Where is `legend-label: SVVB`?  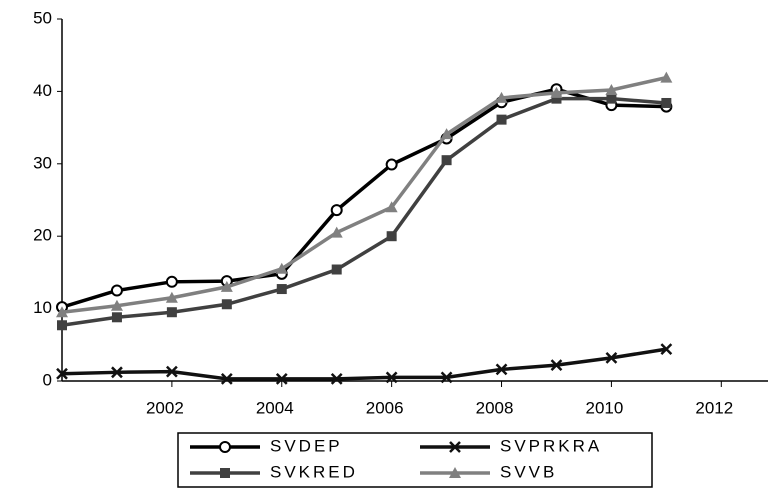
legend-label: SVVB is located at coordinates (528, 471).